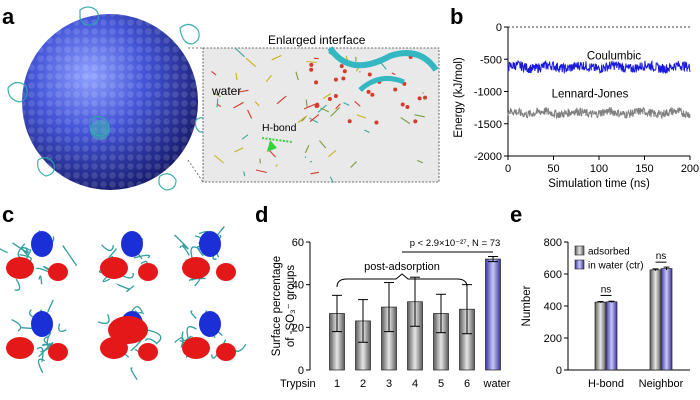 The height and width of the screenshot is (400, 700). What do you see at coordinates (614, 56) in the screenshot?
I see `series-label-0: Coulumbic` at bounding box center [614, 56].